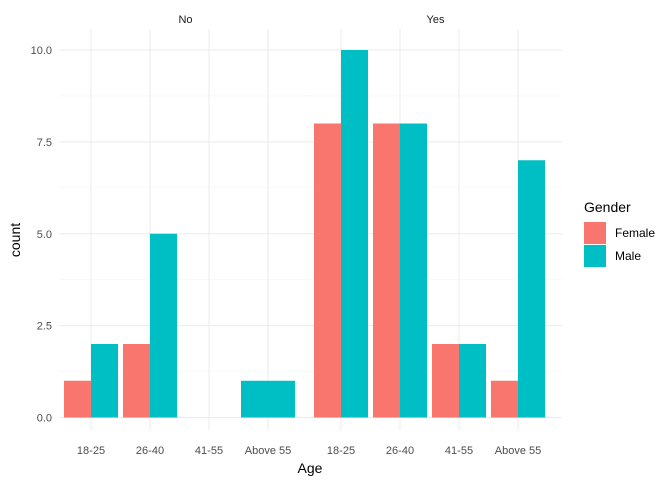  What do you see at coordinates (595, 256) in the screenshot?
I see `legend-key-male` at bounding box center [595, 256].